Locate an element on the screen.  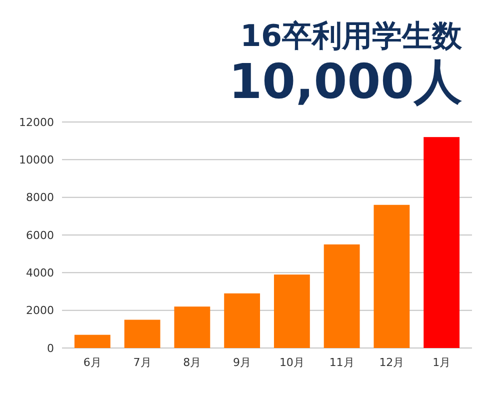
x-tick-label: 10月 is located at coordinates (291, 362).